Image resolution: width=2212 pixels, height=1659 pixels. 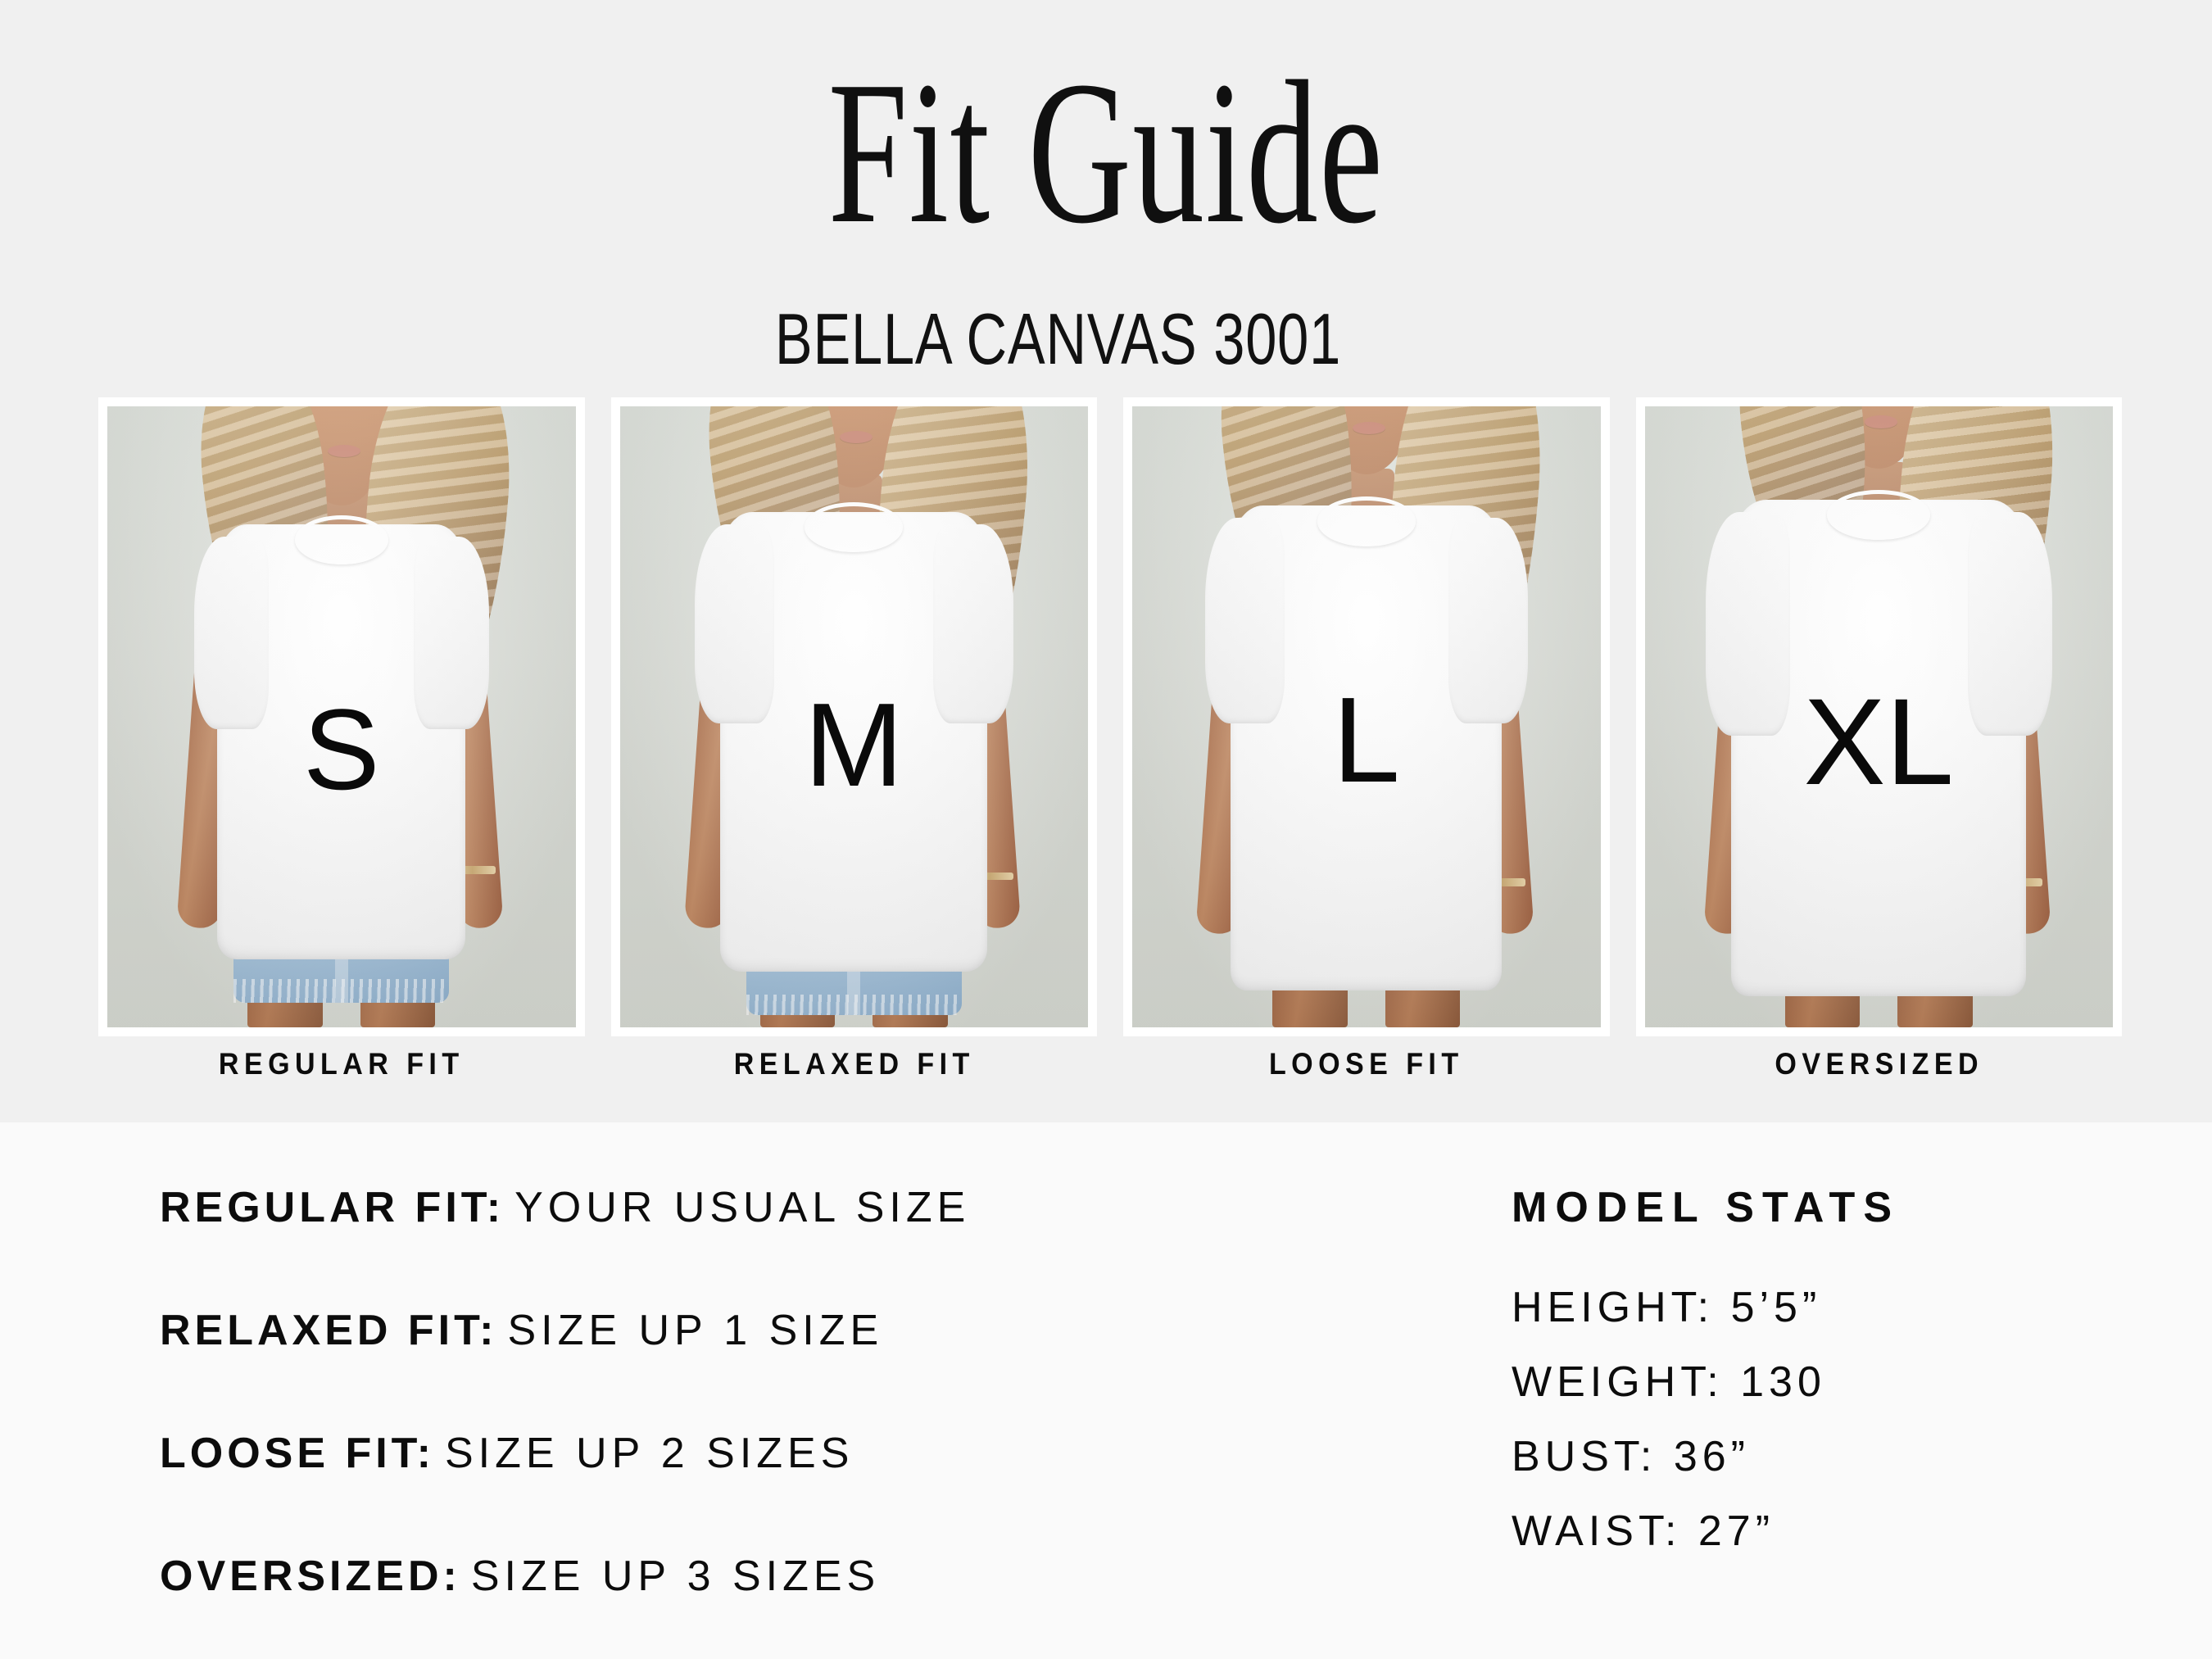 I want to click on model-photo-s: S, so click(x=341, y=716).